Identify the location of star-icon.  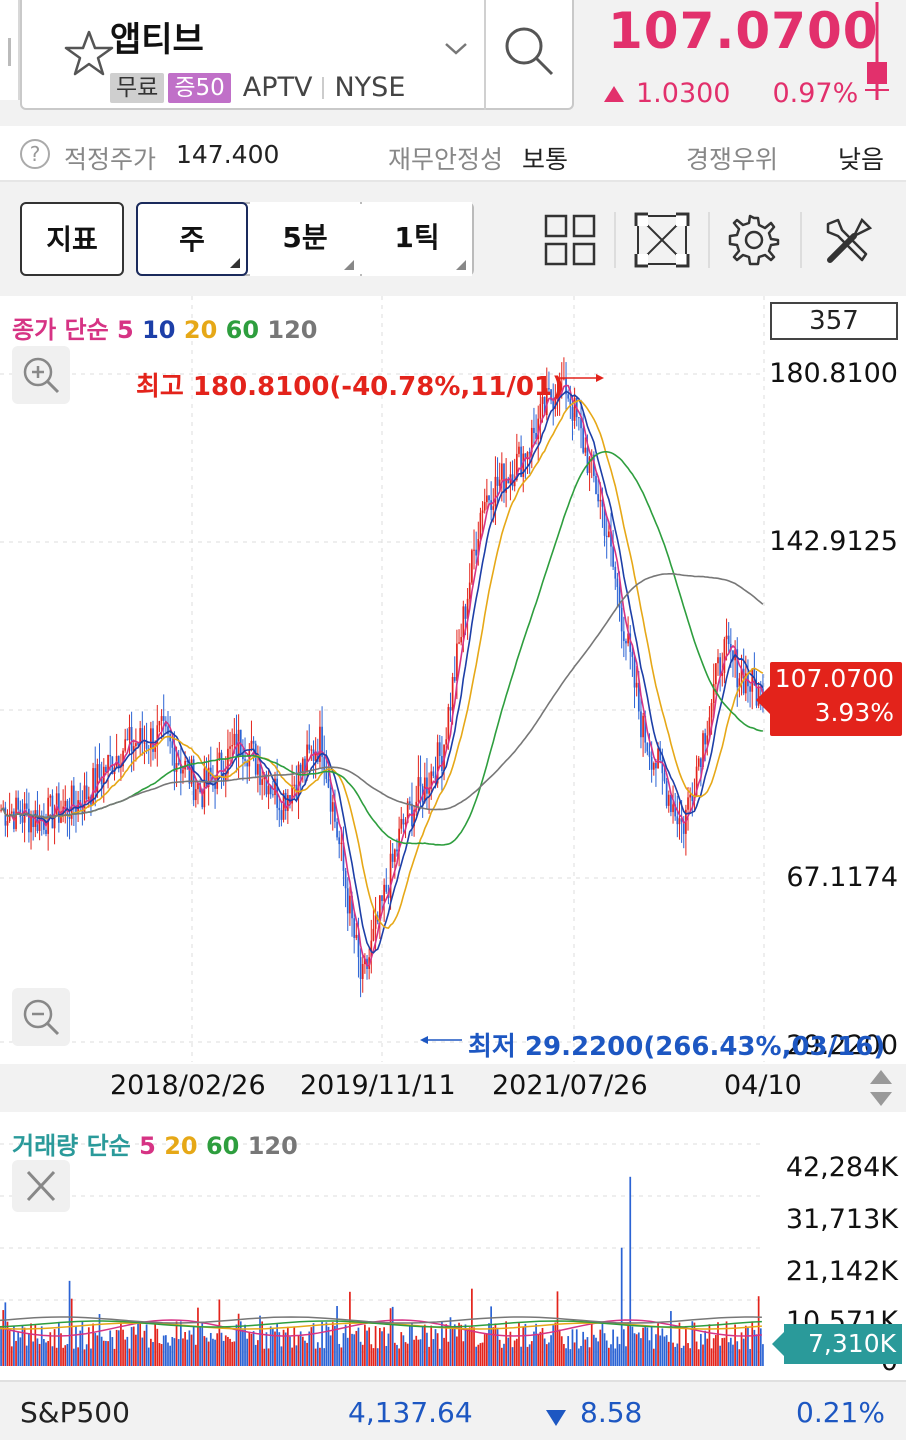
(89, 53).